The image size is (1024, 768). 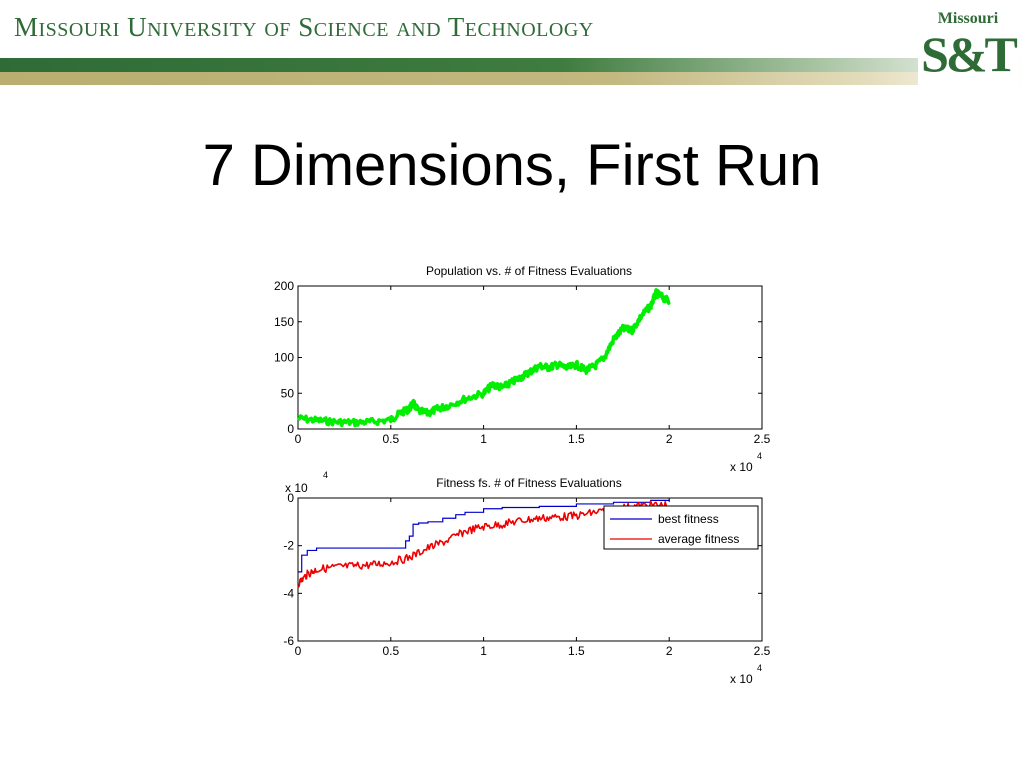 What do you see at coordinates (968, 18) in the screenshot?
I see `logo-top-text: Missouri` at bounding box center [968, 18].